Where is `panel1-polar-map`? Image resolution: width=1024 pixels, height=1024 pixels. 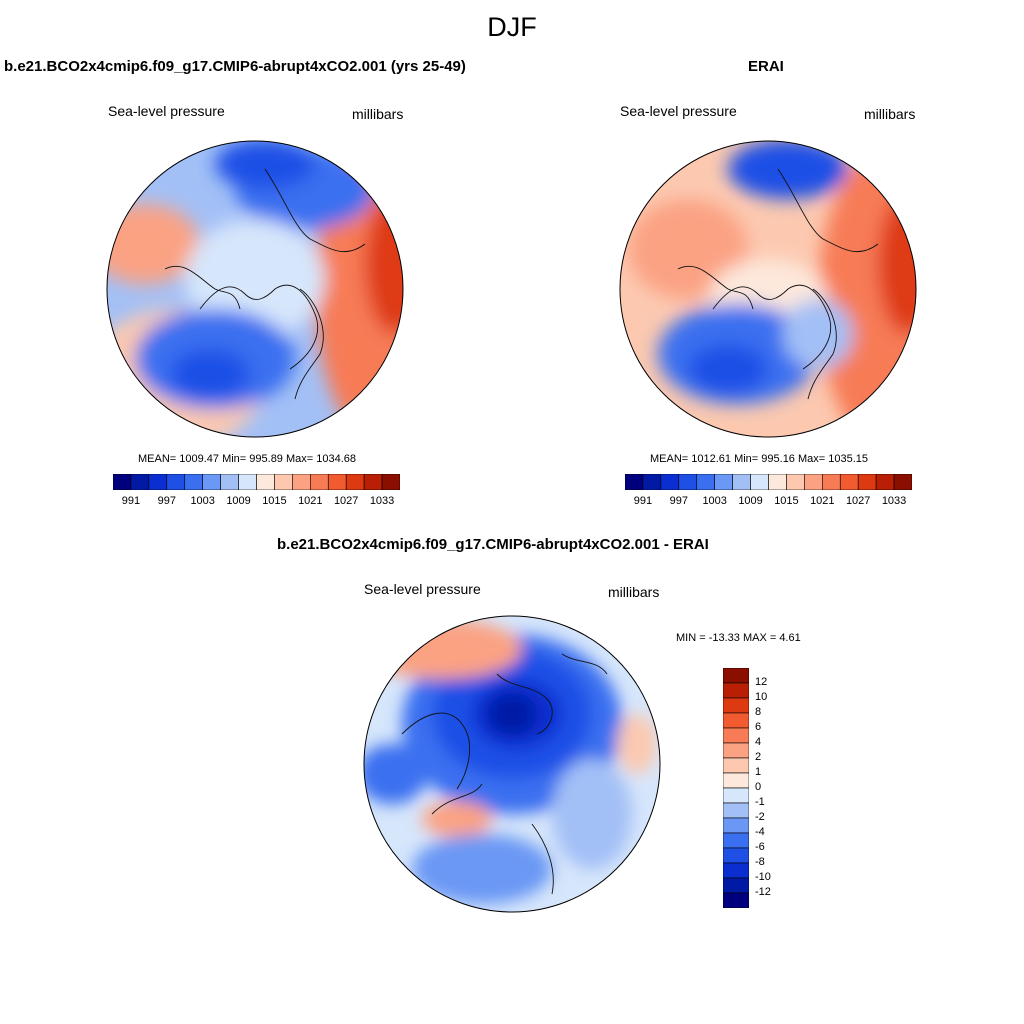
panel1-polar-map is located at coordinates (255, 289).